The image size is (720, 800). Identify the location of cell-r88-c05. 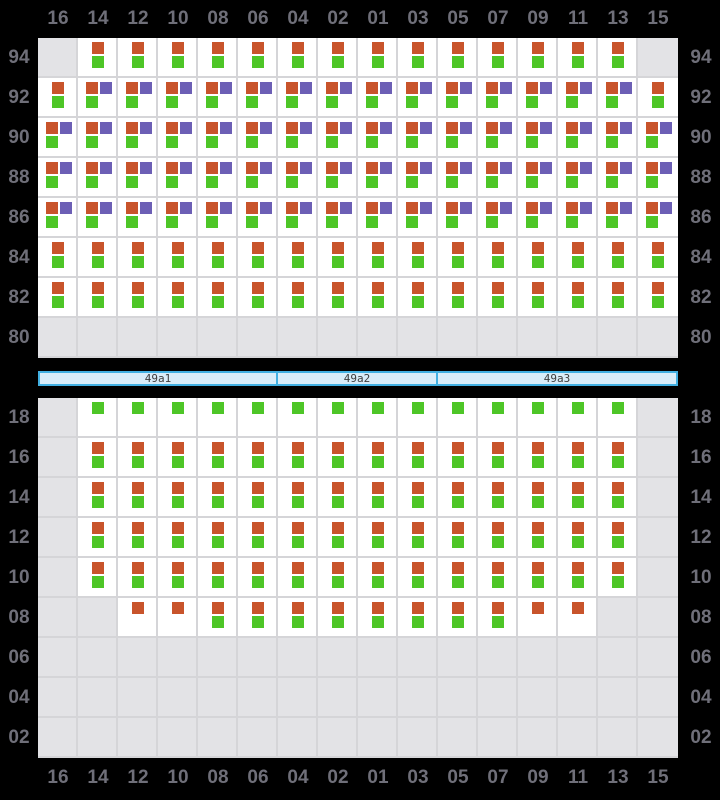
(458, 178).